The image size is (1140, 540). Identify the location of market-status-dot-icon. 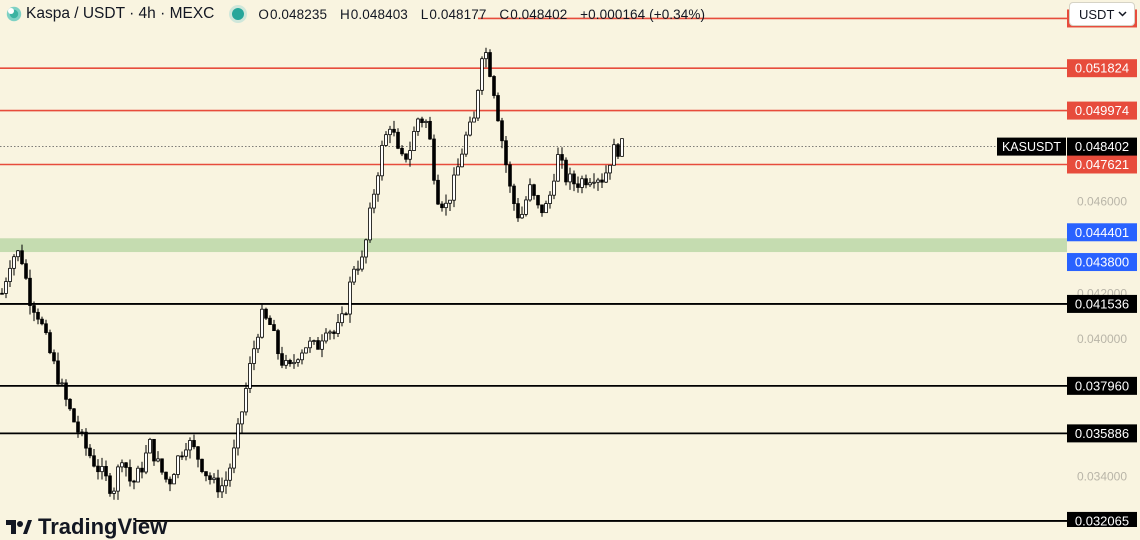
(238, 14).